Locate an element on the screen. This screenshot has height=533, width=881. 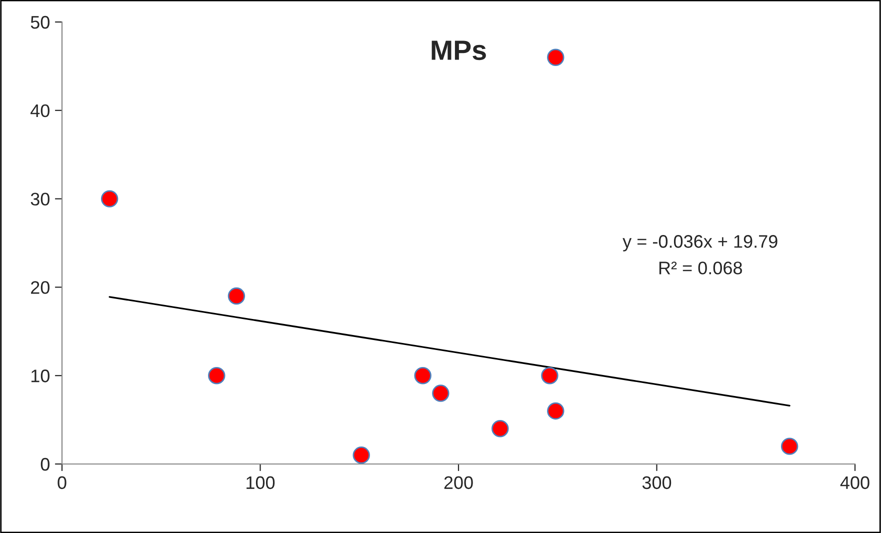
annotation: y = -0.036x + 19.79 is located at coordinates (700, 243).